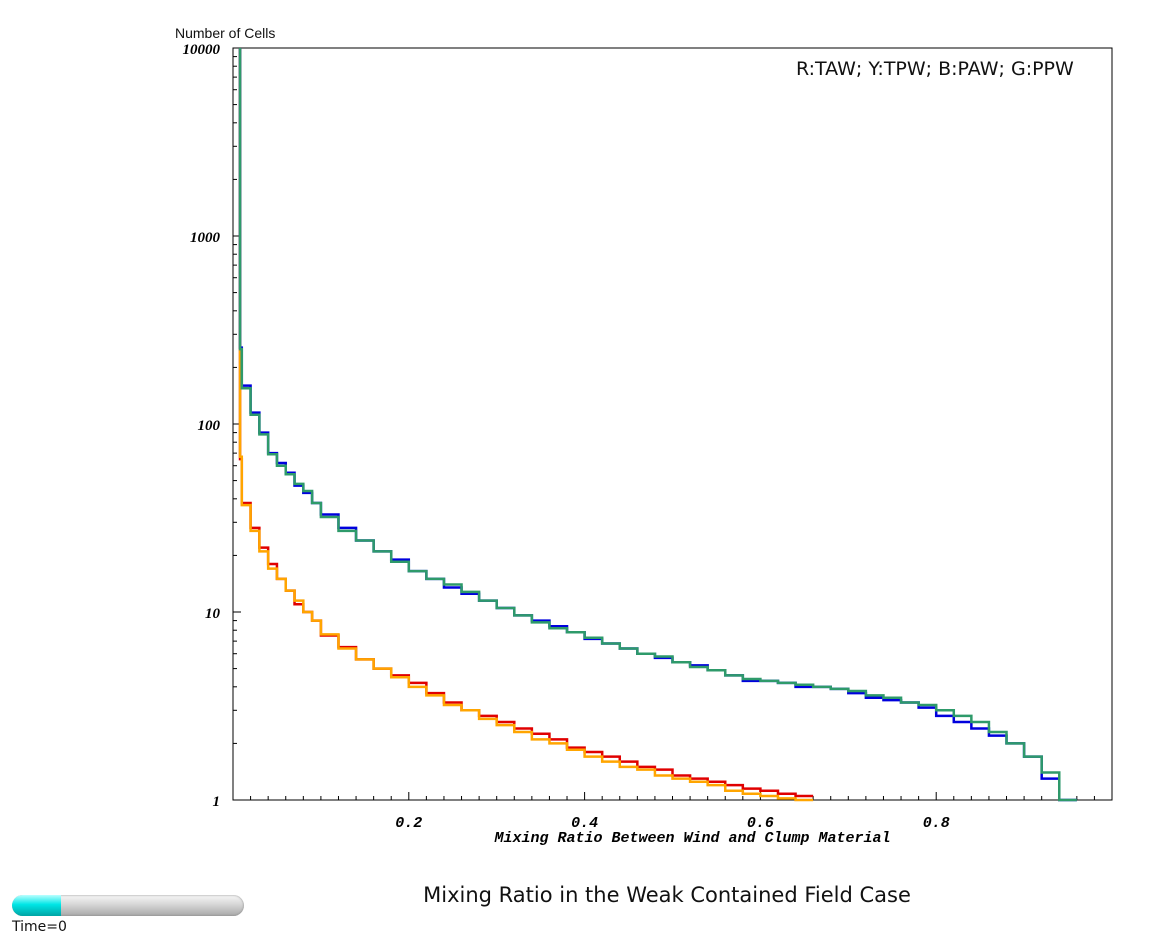  I want to click on x-tick-label: 0.2, so click(408, 823).